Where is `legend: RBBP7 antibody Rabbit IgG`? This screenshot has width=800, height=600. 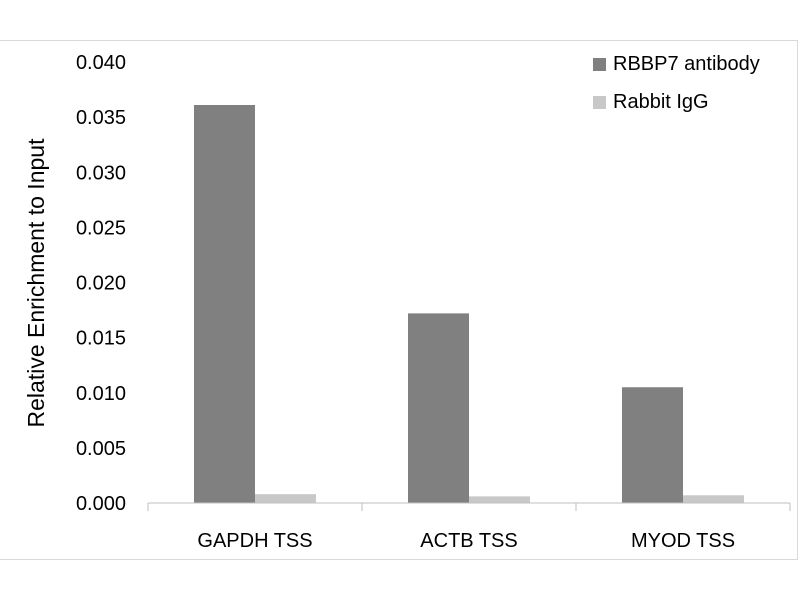
legend: RBBP7 antibody Rabbit IgG is located at coordinates (676, 83).